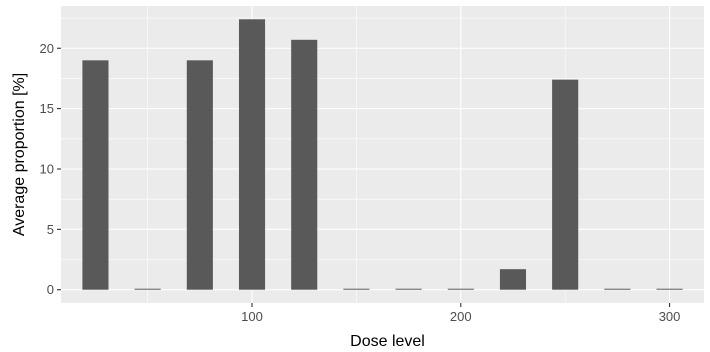 This screenshot has height=352, width=710. I want to click on y-tick-label: 20, so click(47, 48).